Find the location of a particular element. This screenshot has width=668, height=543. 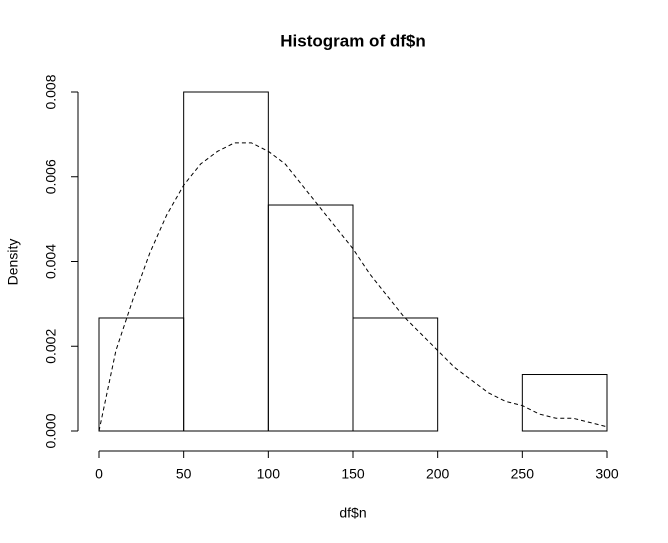

x-tick-label: 100 is located at coordinates (269, 474).